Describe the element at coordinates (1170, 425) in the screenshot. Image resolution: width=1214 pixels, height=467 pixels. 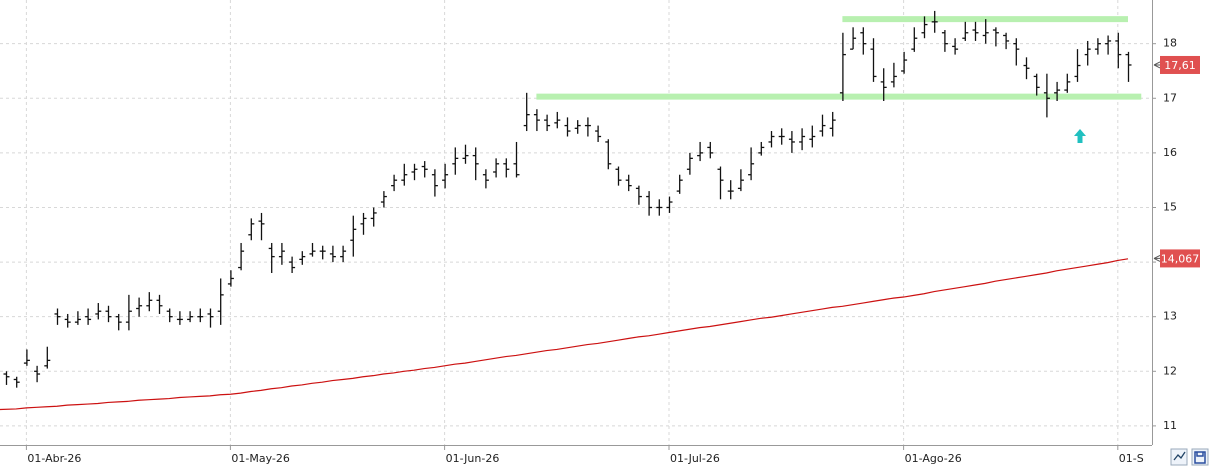
I see `y-tick-label: 11` at that location.